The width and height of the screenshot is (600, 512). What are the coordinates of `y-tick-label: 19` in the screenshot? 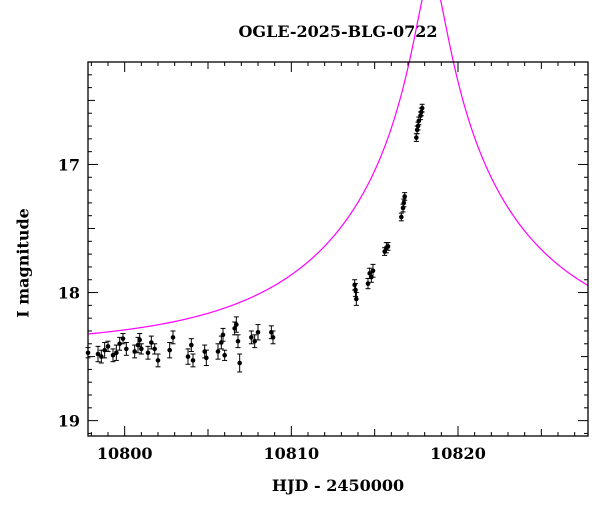 It's located at (69, 421).